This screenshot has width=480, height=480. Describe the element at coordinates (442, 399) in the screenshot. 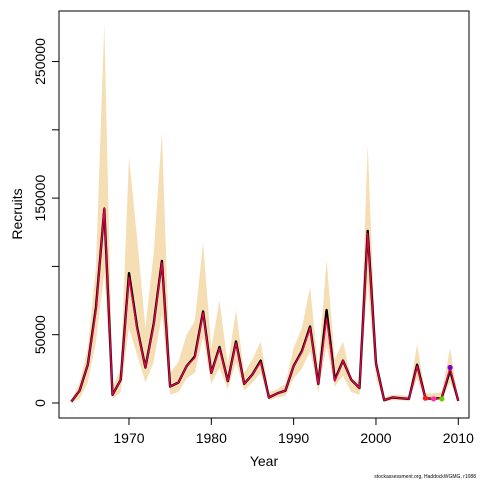

I see `marker-2008` at that location.